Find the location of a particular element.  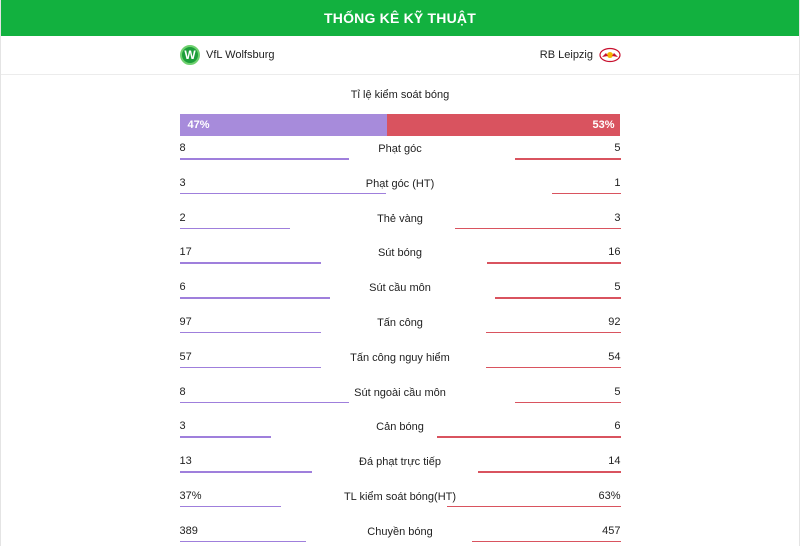

stat-away-value: 54 is located at coordinates (614, 356).